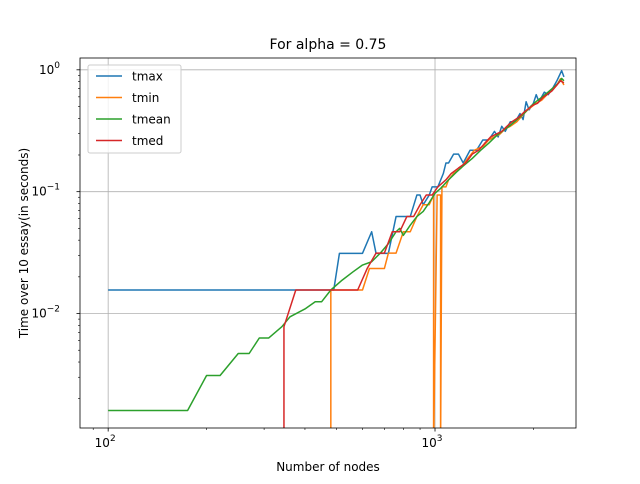 This screenshot has height=484, width=640. Describe the element at coordinates (145, 98) in the screenshot. I see `legend-label-tmin: tmin` at that location.